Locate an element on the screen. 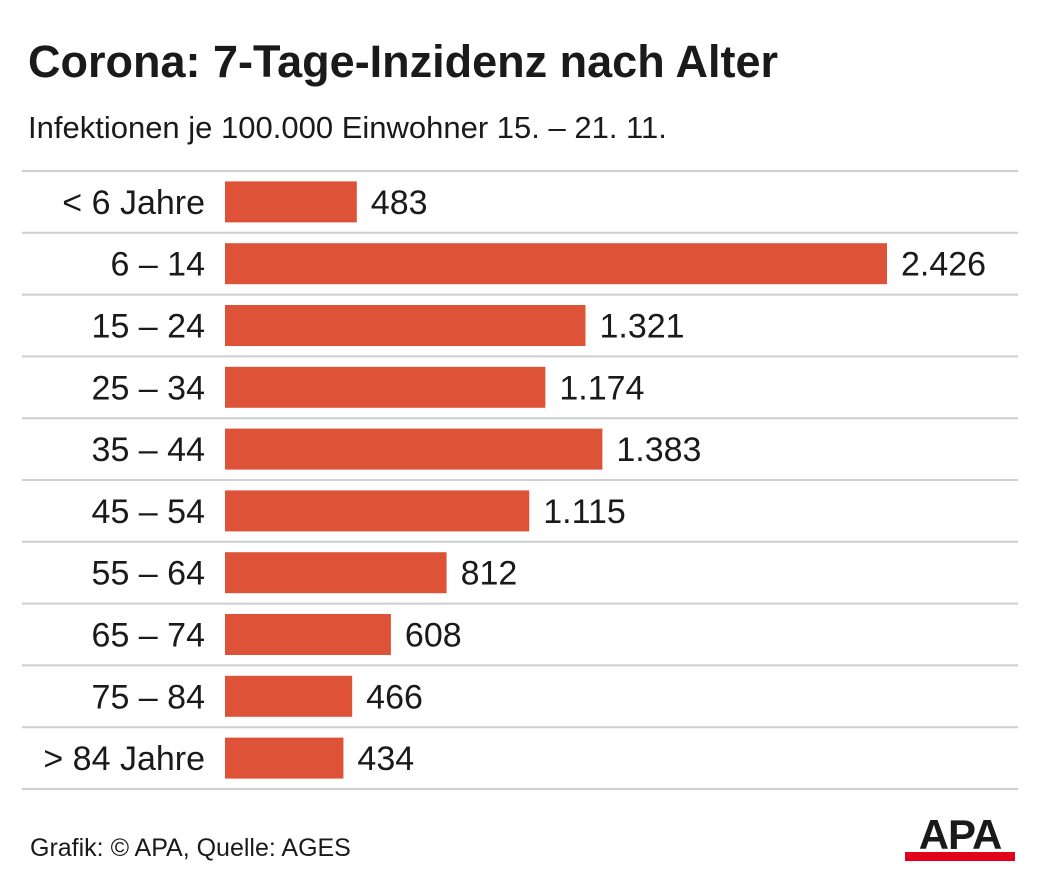 This screenshot has width=1041, height=886. value-label: 608 is located at coordinates (433, 636).